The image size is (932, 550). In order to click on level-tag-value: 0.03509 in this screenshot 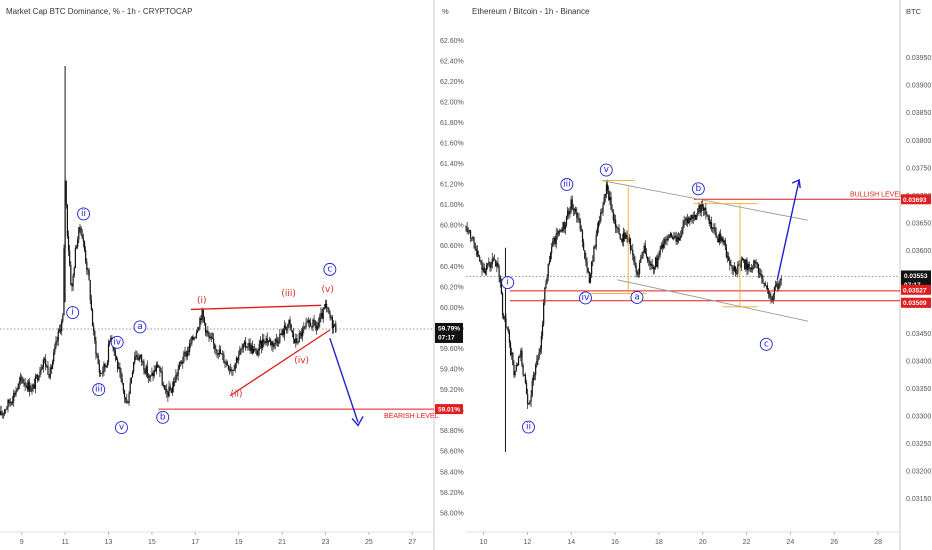, I will do `click(915, 303)`.